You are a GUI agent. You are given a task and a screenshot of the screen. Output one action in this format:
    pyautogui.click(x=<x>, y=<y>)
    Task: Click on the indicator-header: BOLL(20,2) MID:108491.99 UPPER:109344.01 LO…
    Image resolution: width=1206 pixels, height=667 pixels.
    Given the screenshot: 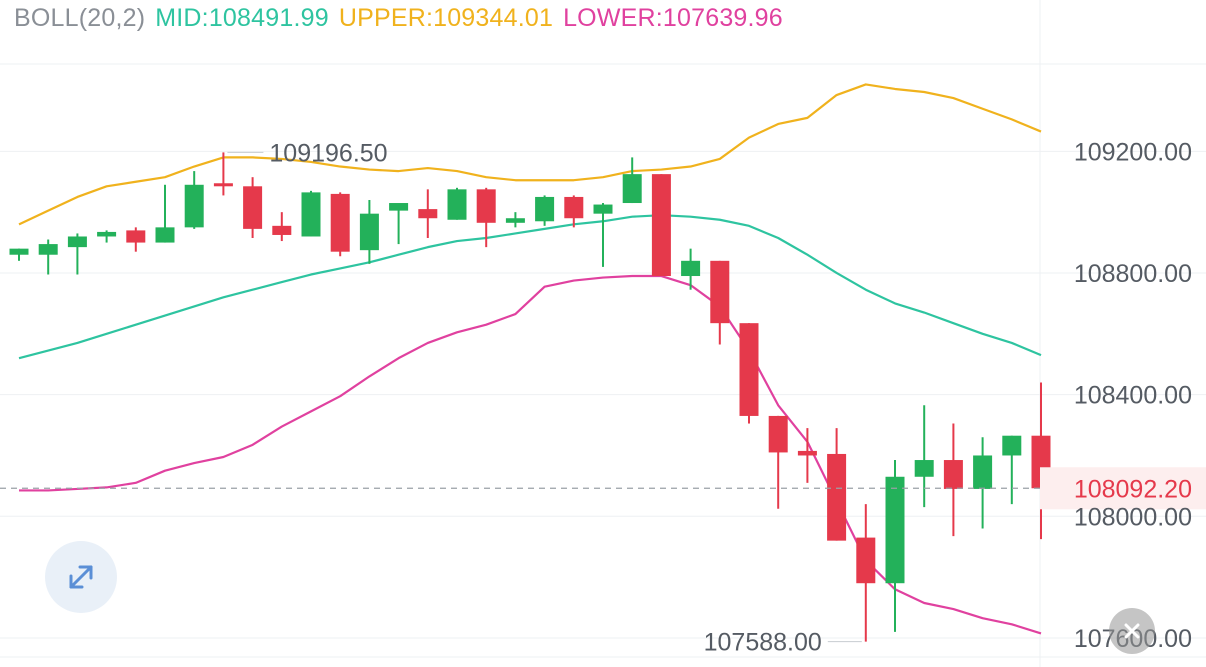 What is the action you would take?
    pyautogui.click(x=403, y=18)
    